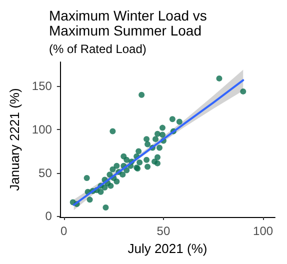 The image size is (287, 264). I want to click on chart-title: Maximum Winter Load vs Maximum Summer Load, so click(130, 23).